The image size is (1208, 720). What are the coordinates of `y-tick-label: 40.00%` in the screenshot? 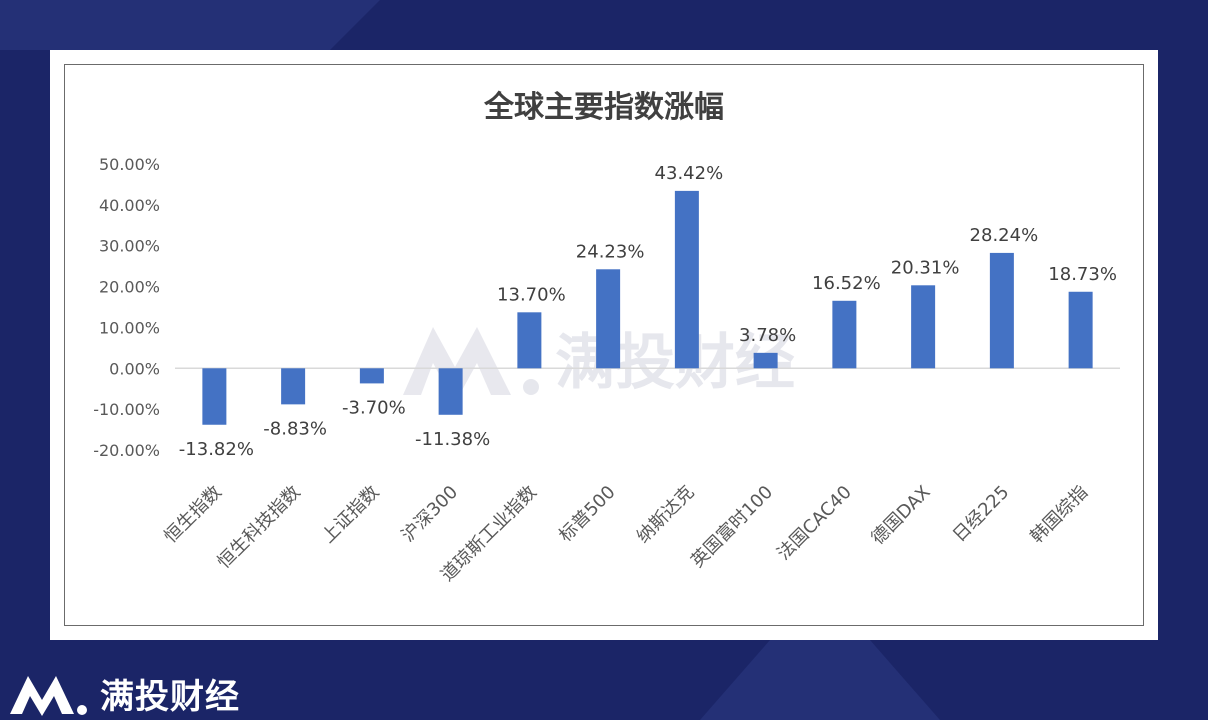 It's located at (129, 205).